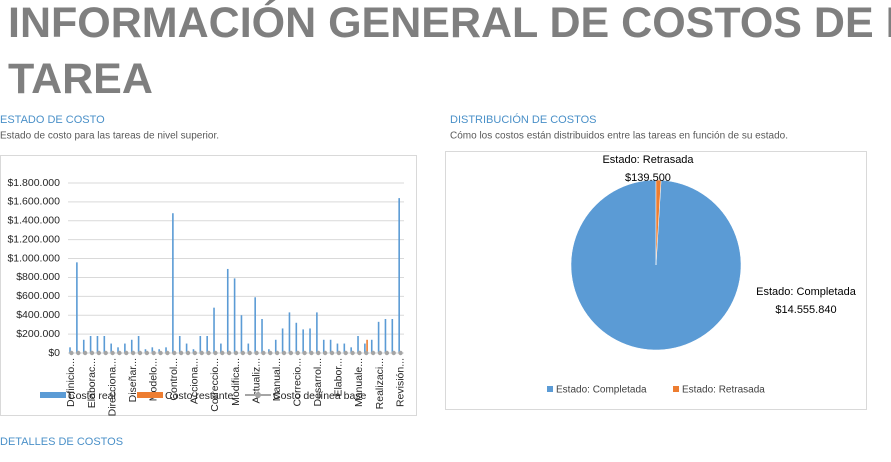 This screenshot has height=462, width=891. I want to click on section-heading: DETALLES DE COSTOS, so click(61, 442).